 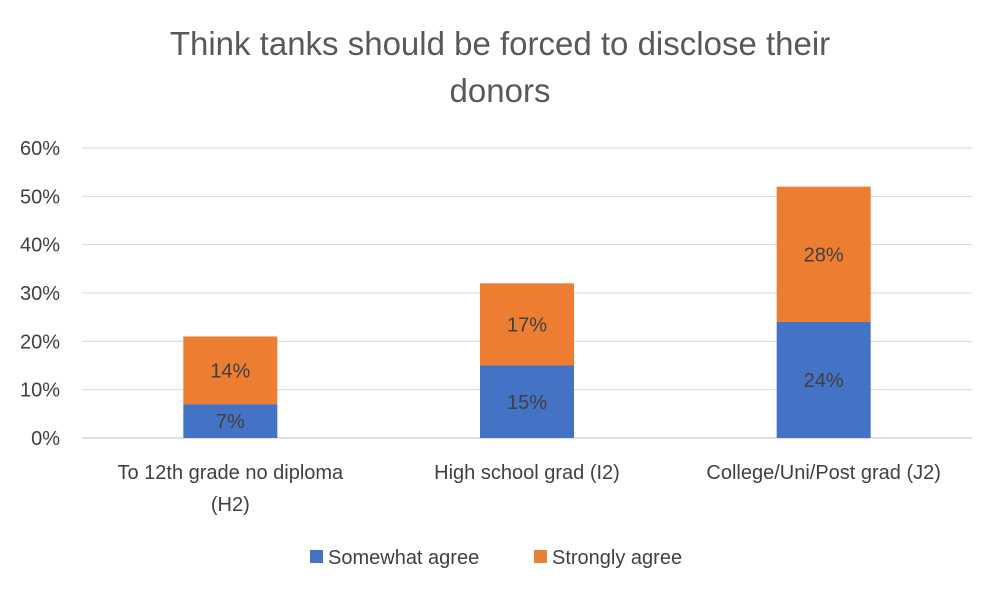 I want to click on data-label: 17%, so click(x=527, y=325).